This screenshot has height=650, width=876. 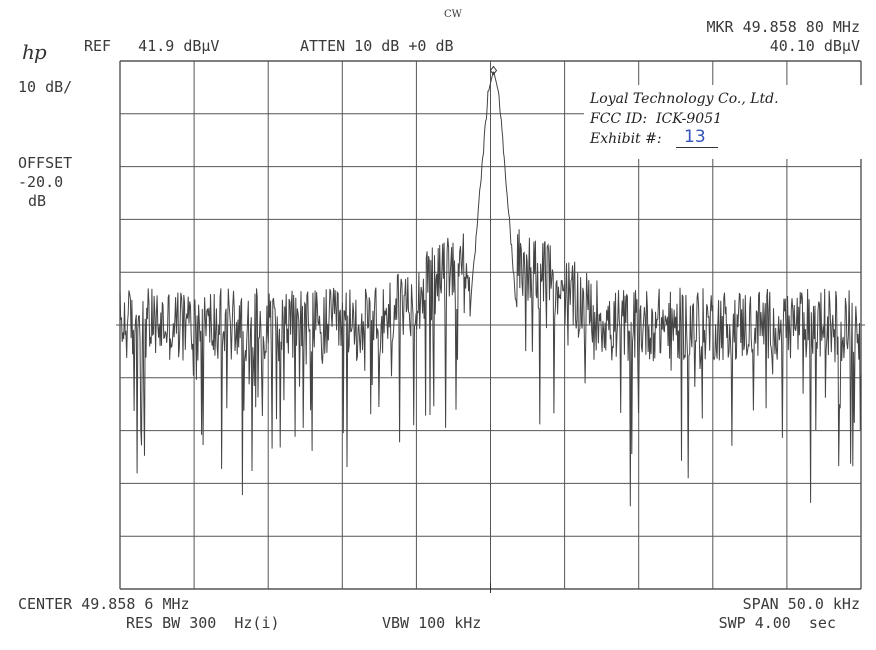 I want to click on span: SPAN 50.0 kHz, so click(x=801, y=604).